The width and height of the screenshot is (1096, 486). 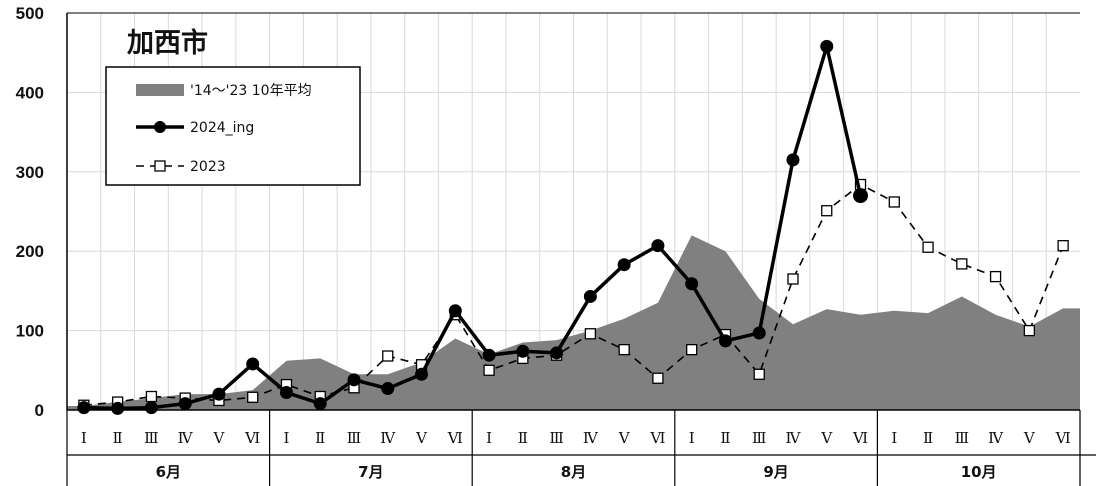 What do you see at coordinates (167, 43) in the screenshot?
I see `chart-title: 加西市` at bounding box center [167, 43].